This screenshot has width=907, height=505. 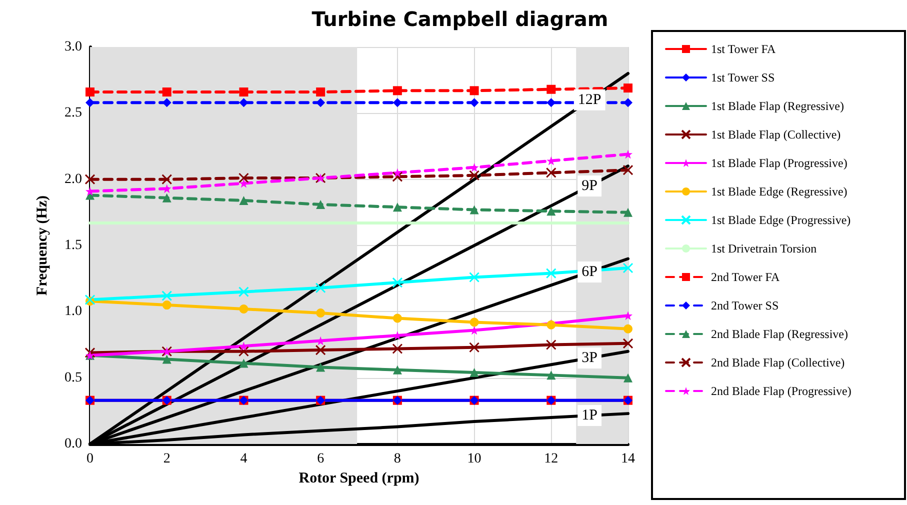 What do you see at coordinates (397, 459) in the screenshot?
I see `x-tick-label: 8` at bounding box center [397, 459].